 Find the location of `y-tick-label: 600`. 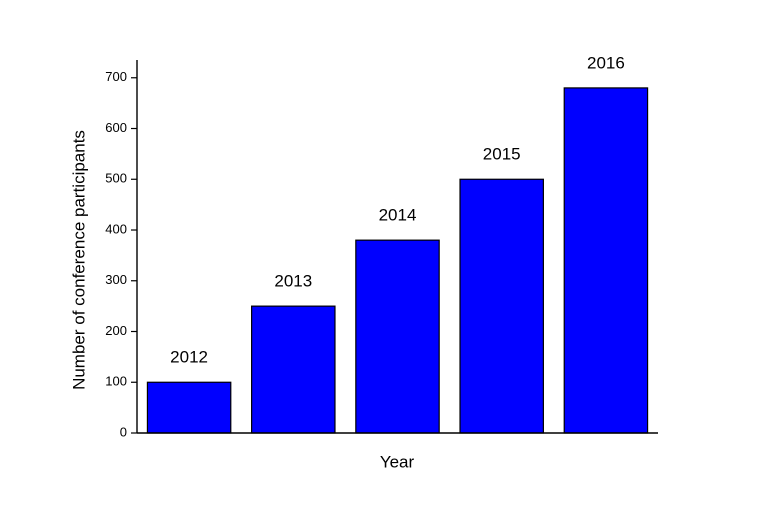

y-tick-label: 600 is located at coordinates (116, 127).